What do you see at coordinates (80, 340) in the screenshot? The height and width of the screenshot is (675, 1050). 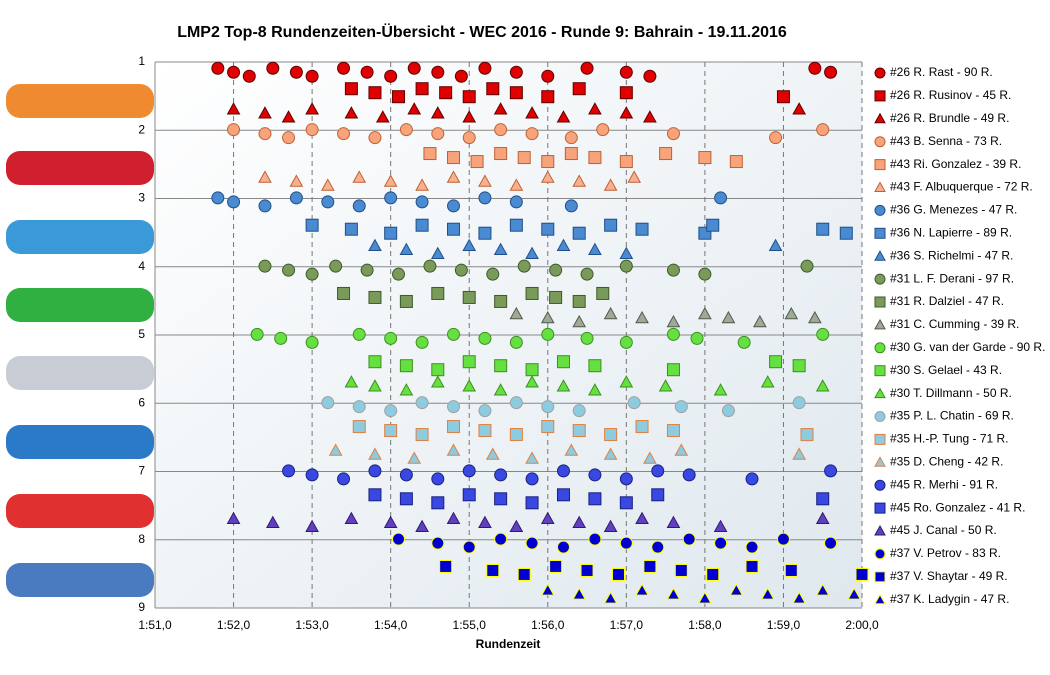 I see `car-images` at bounding box center [80, 340].